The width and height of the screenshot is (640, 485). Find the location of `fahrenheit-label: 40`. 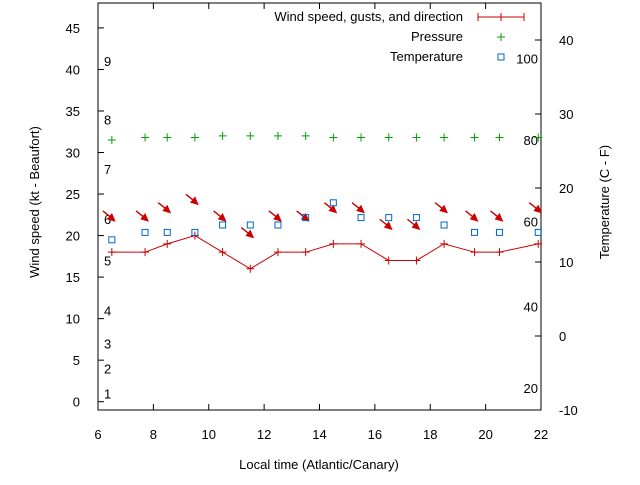

fahrenheit-label: 40 is located at coordinates (531, 306).